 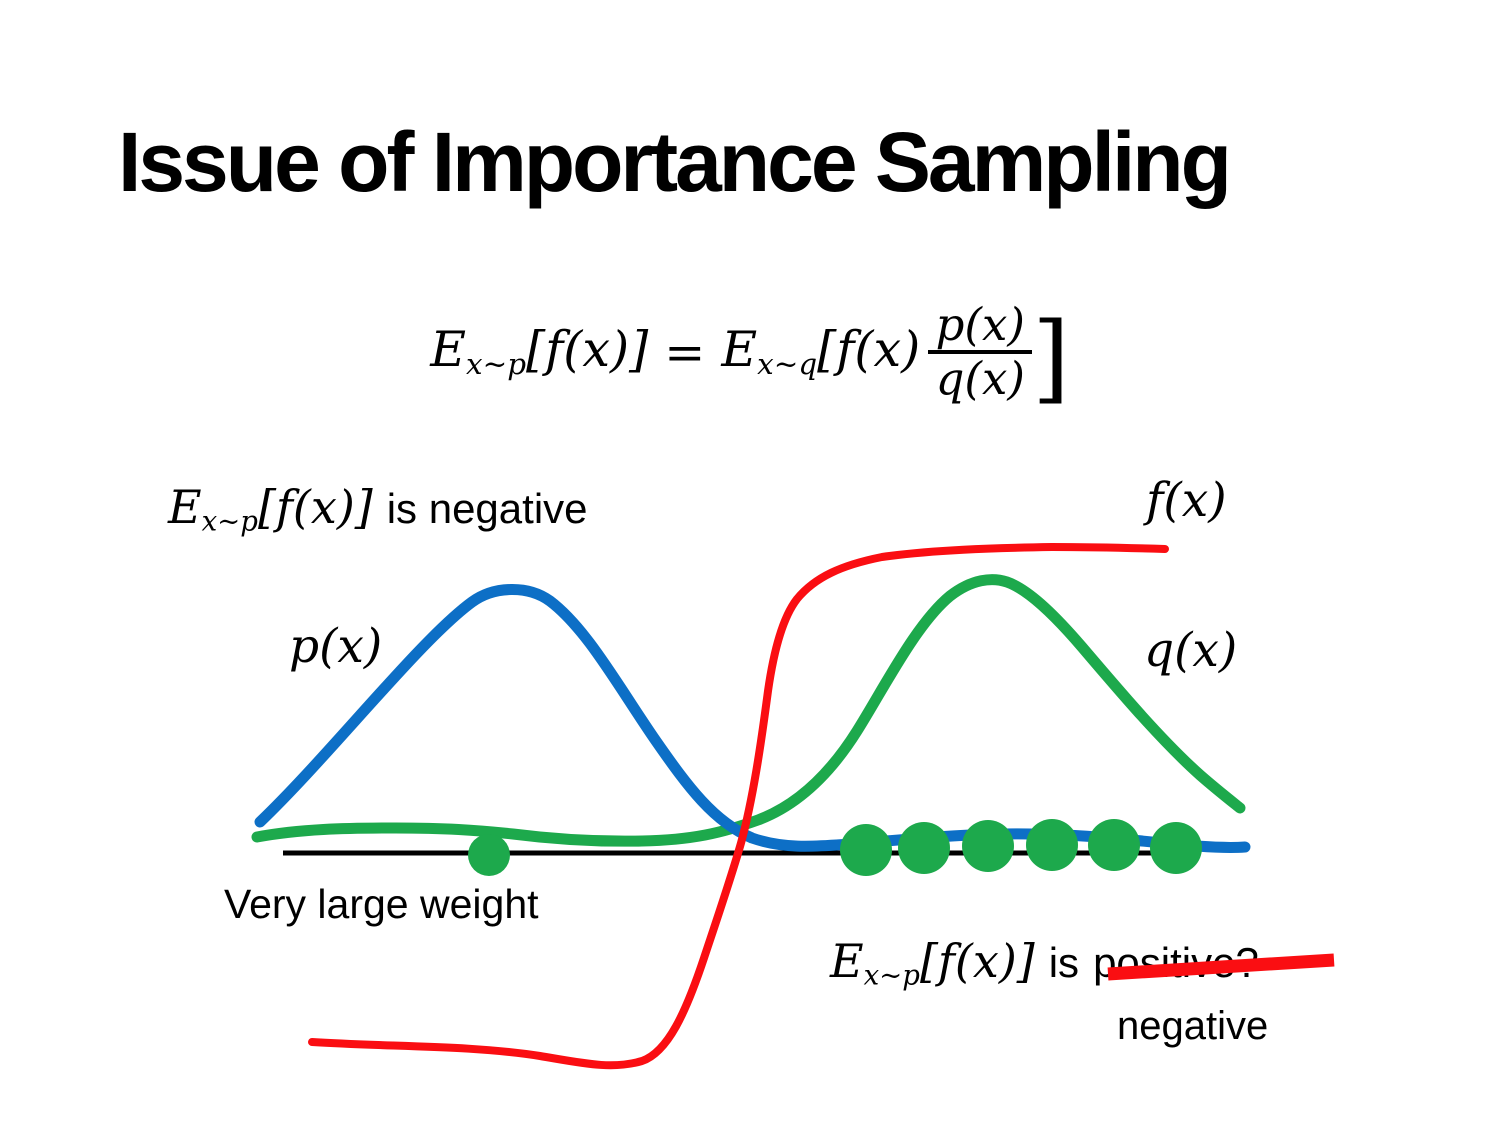 What do you see at coordinates (1064, 962) in the screenshot?
I see `bottom-note-is: is` at bounding box center [1064, 962].